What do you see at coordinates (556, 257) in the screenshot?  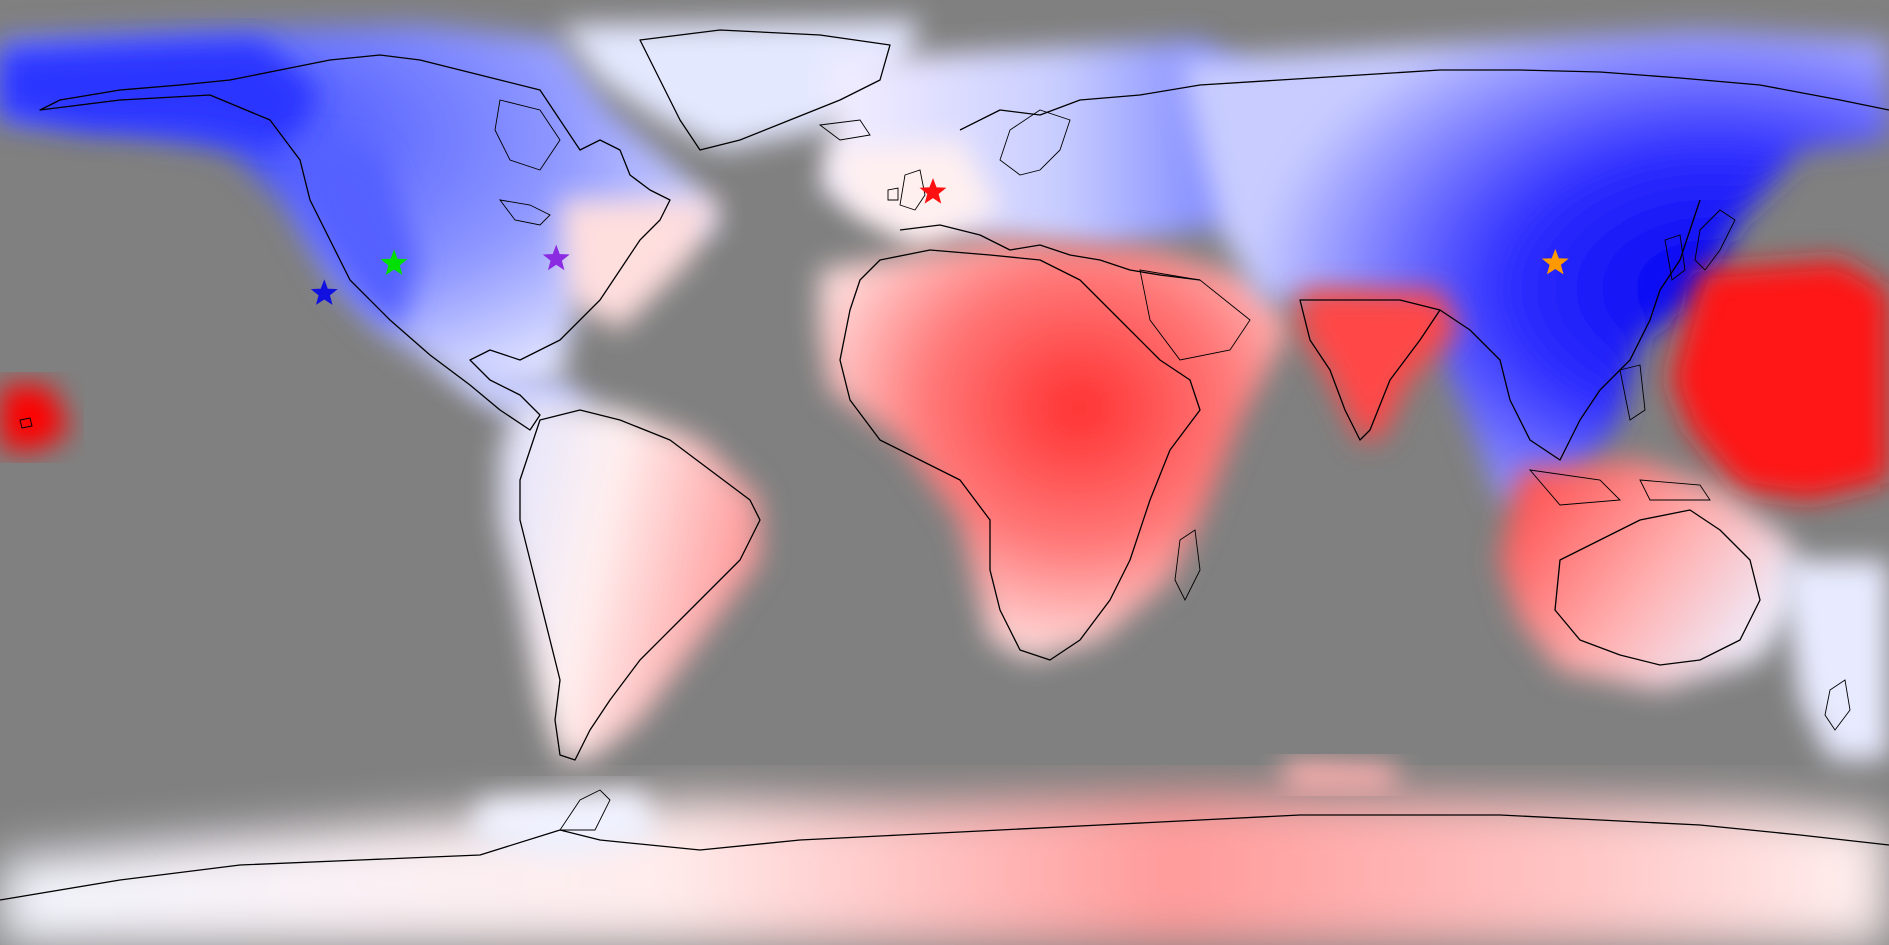 I see `purple-star-marker` at bounding box center [556, 257].